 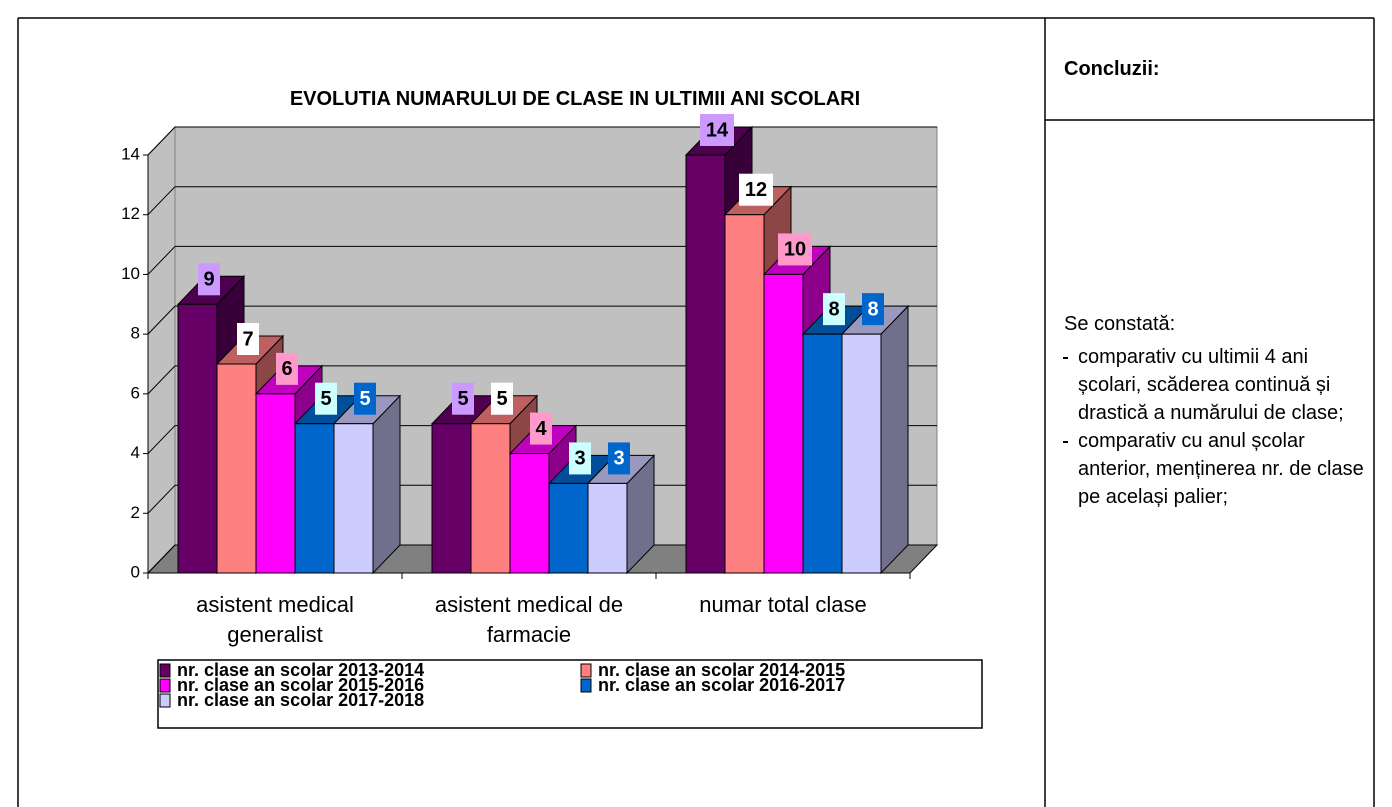 What do you see at coordinates (300, 670) in the screenshot?
I see `legend-label: nr. clase an scolar 2013-2014` at bounding box center [300, 670].